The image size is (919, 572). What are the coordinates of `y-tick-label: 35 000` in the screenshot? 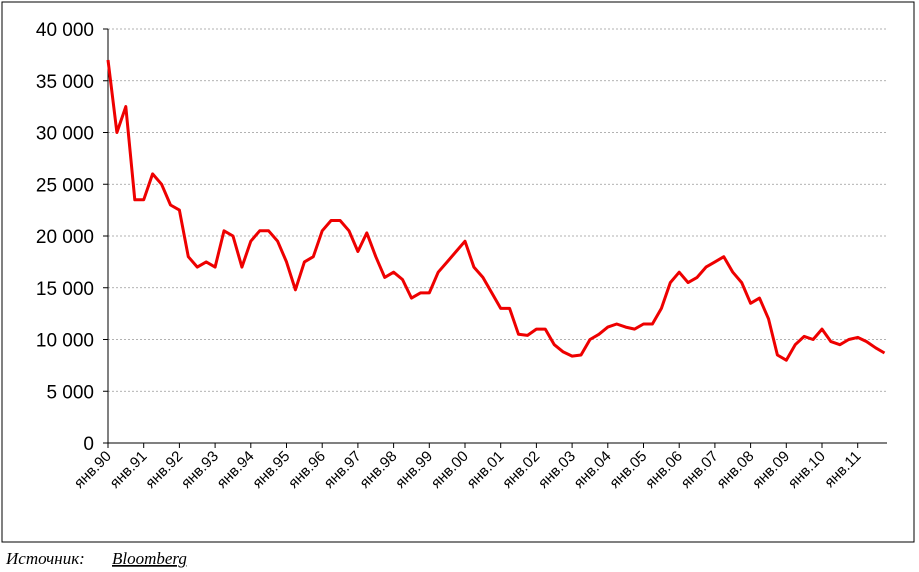 It's located at (65, 82).